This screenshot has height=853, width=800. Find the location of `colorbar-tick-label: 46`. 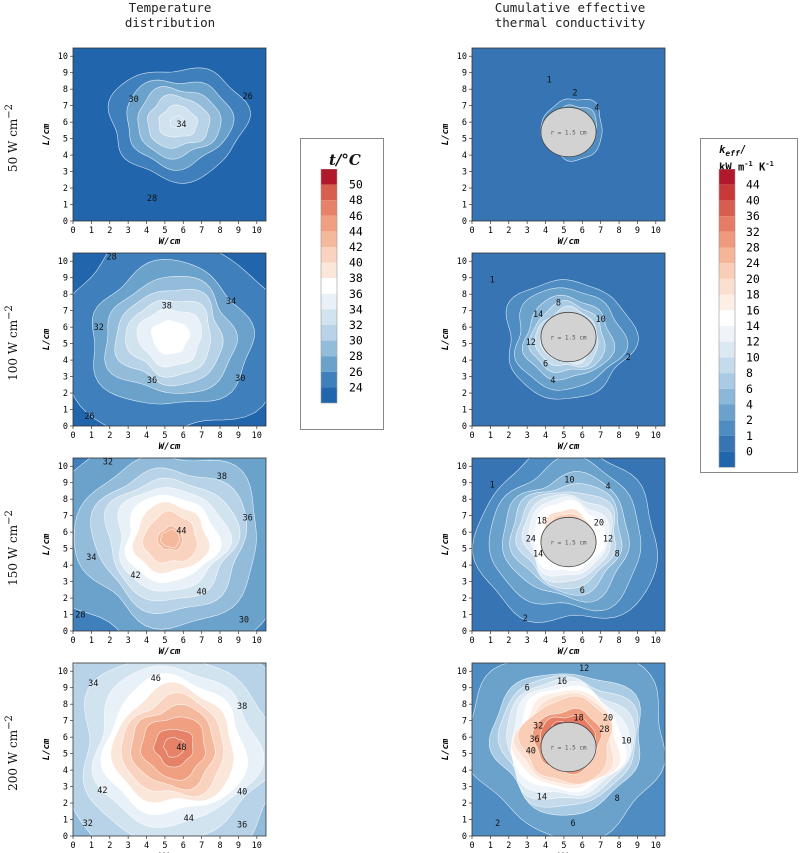

colorbar-tick-label: 46 is located at coordinates (356, 216).